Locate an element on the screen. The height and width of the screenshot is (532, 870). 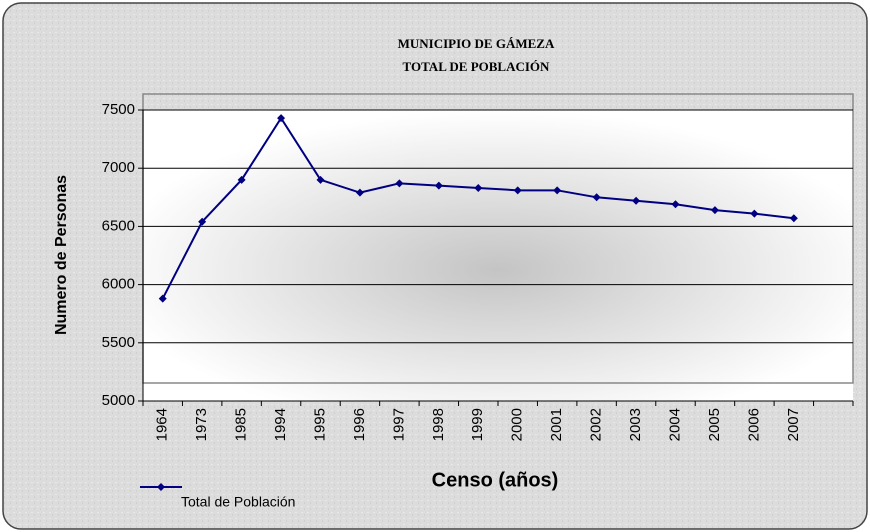
x-tick-label: 2002 is located at coordinates (596, 424).